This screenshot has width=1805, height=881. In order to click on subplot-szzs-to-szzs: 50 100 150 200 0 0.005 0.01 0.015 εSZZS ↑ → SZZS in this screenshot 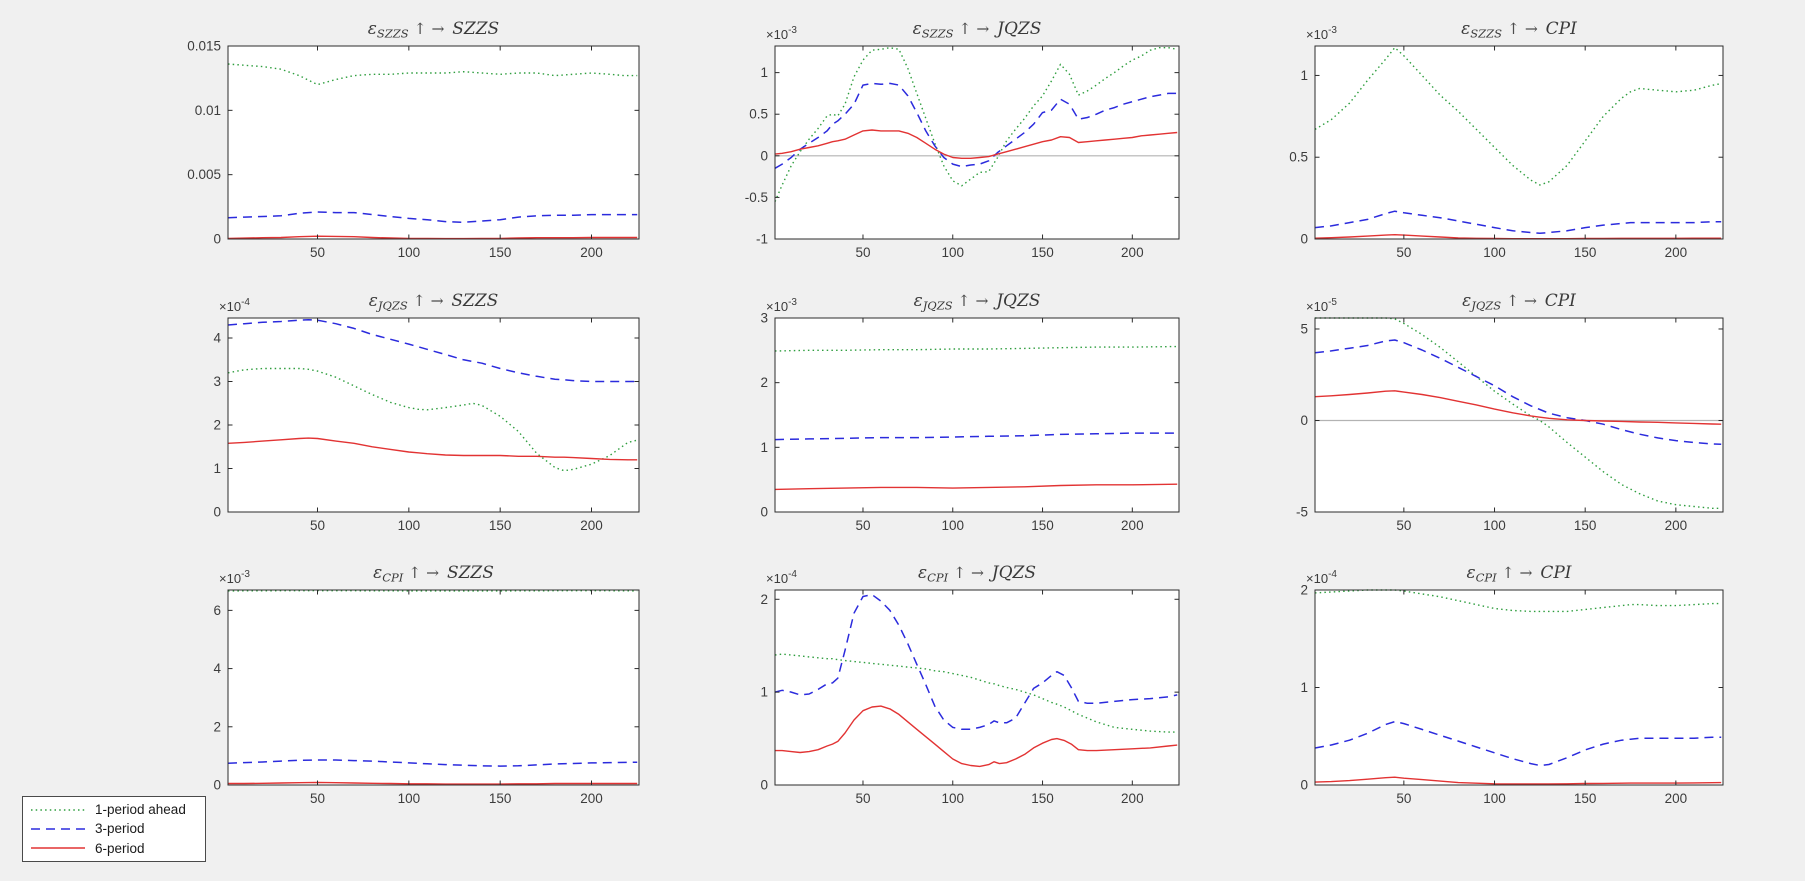, I will do `click(413, 139)`.